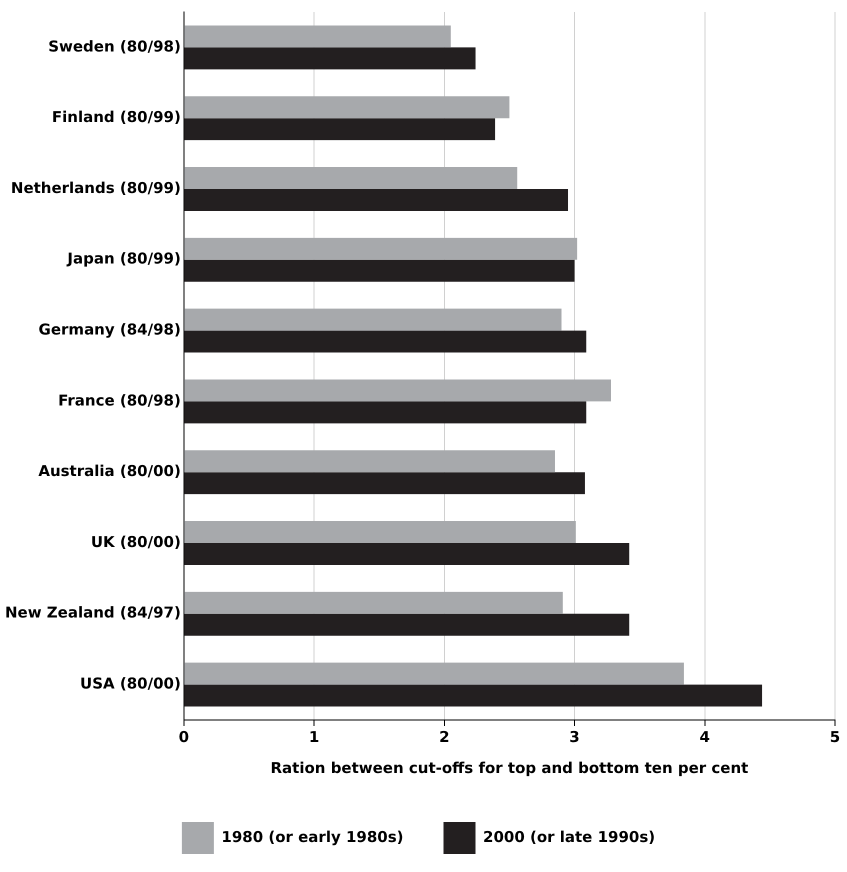  What do you see at coordinates (705, 737) in the screenshot?
I see `x-tick-label: 4` at bounding box center [705, 737].